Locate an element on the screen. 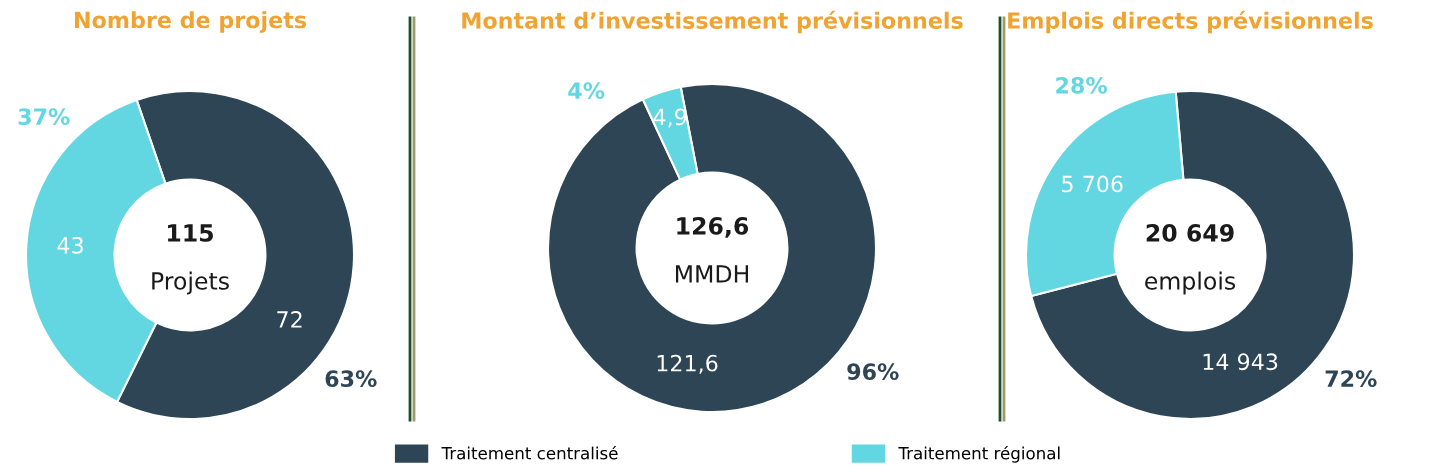  donut-slice is located at coordinates (670, 133).